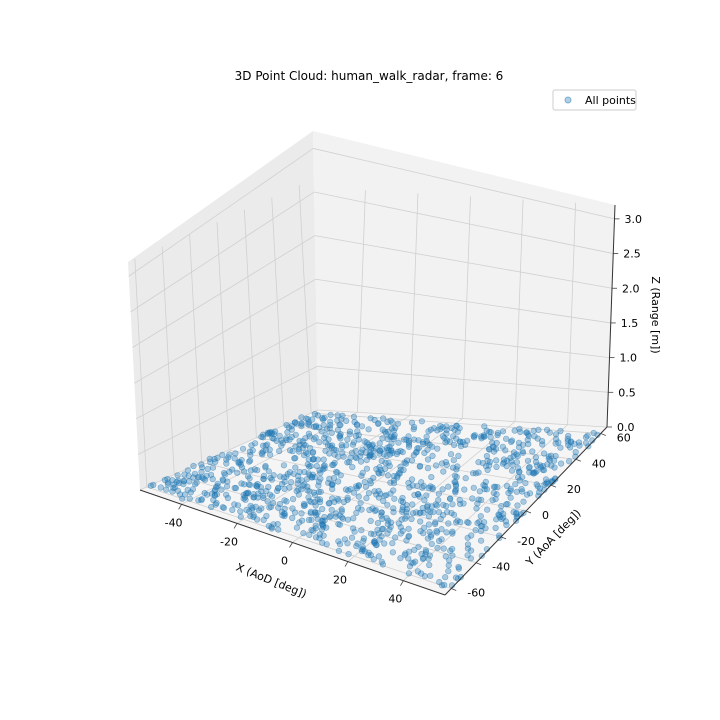 This screenshot has width=720, height=720. I want to click on y-tick-label: 40, so click(599, 463).